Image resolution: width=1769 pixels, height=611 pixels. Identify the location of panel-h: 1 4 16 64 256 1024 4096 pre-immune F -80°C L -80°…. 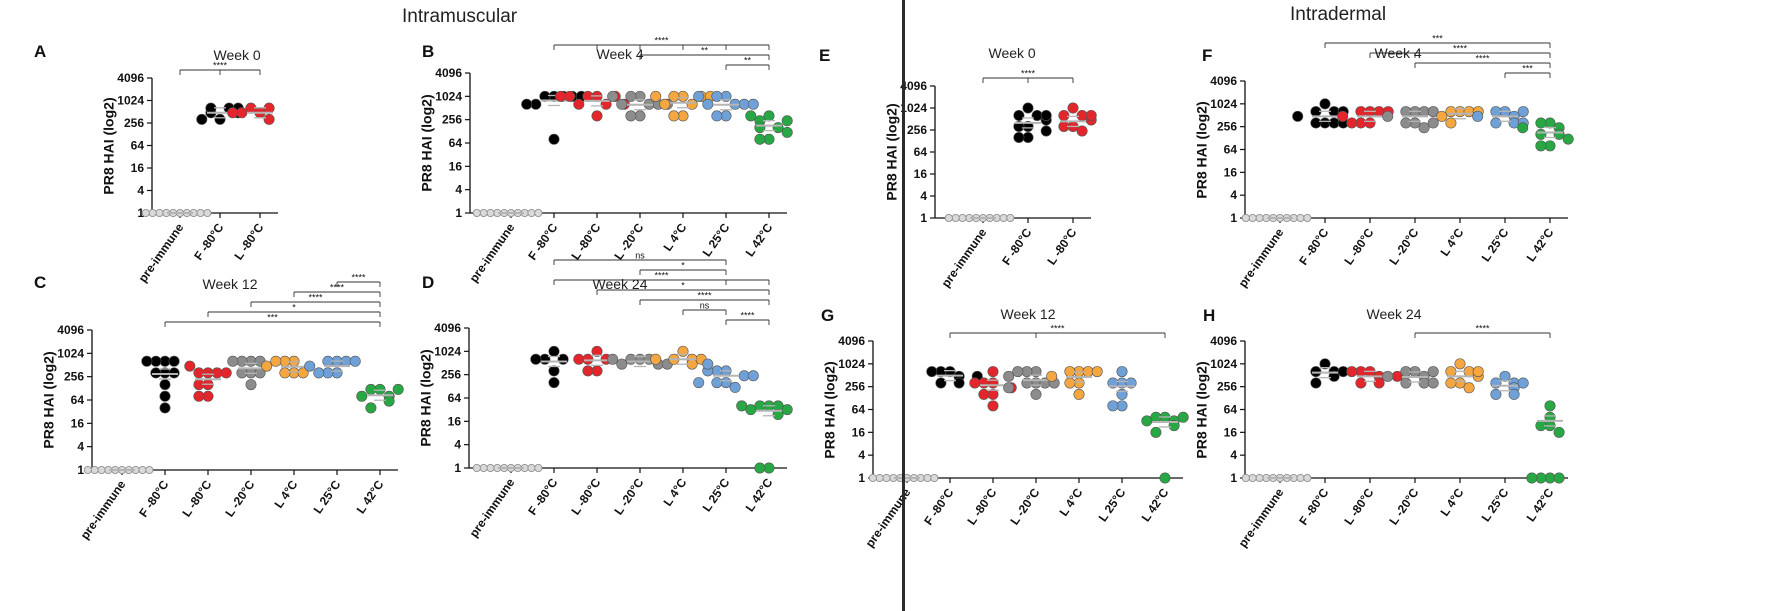
(1389, 437).